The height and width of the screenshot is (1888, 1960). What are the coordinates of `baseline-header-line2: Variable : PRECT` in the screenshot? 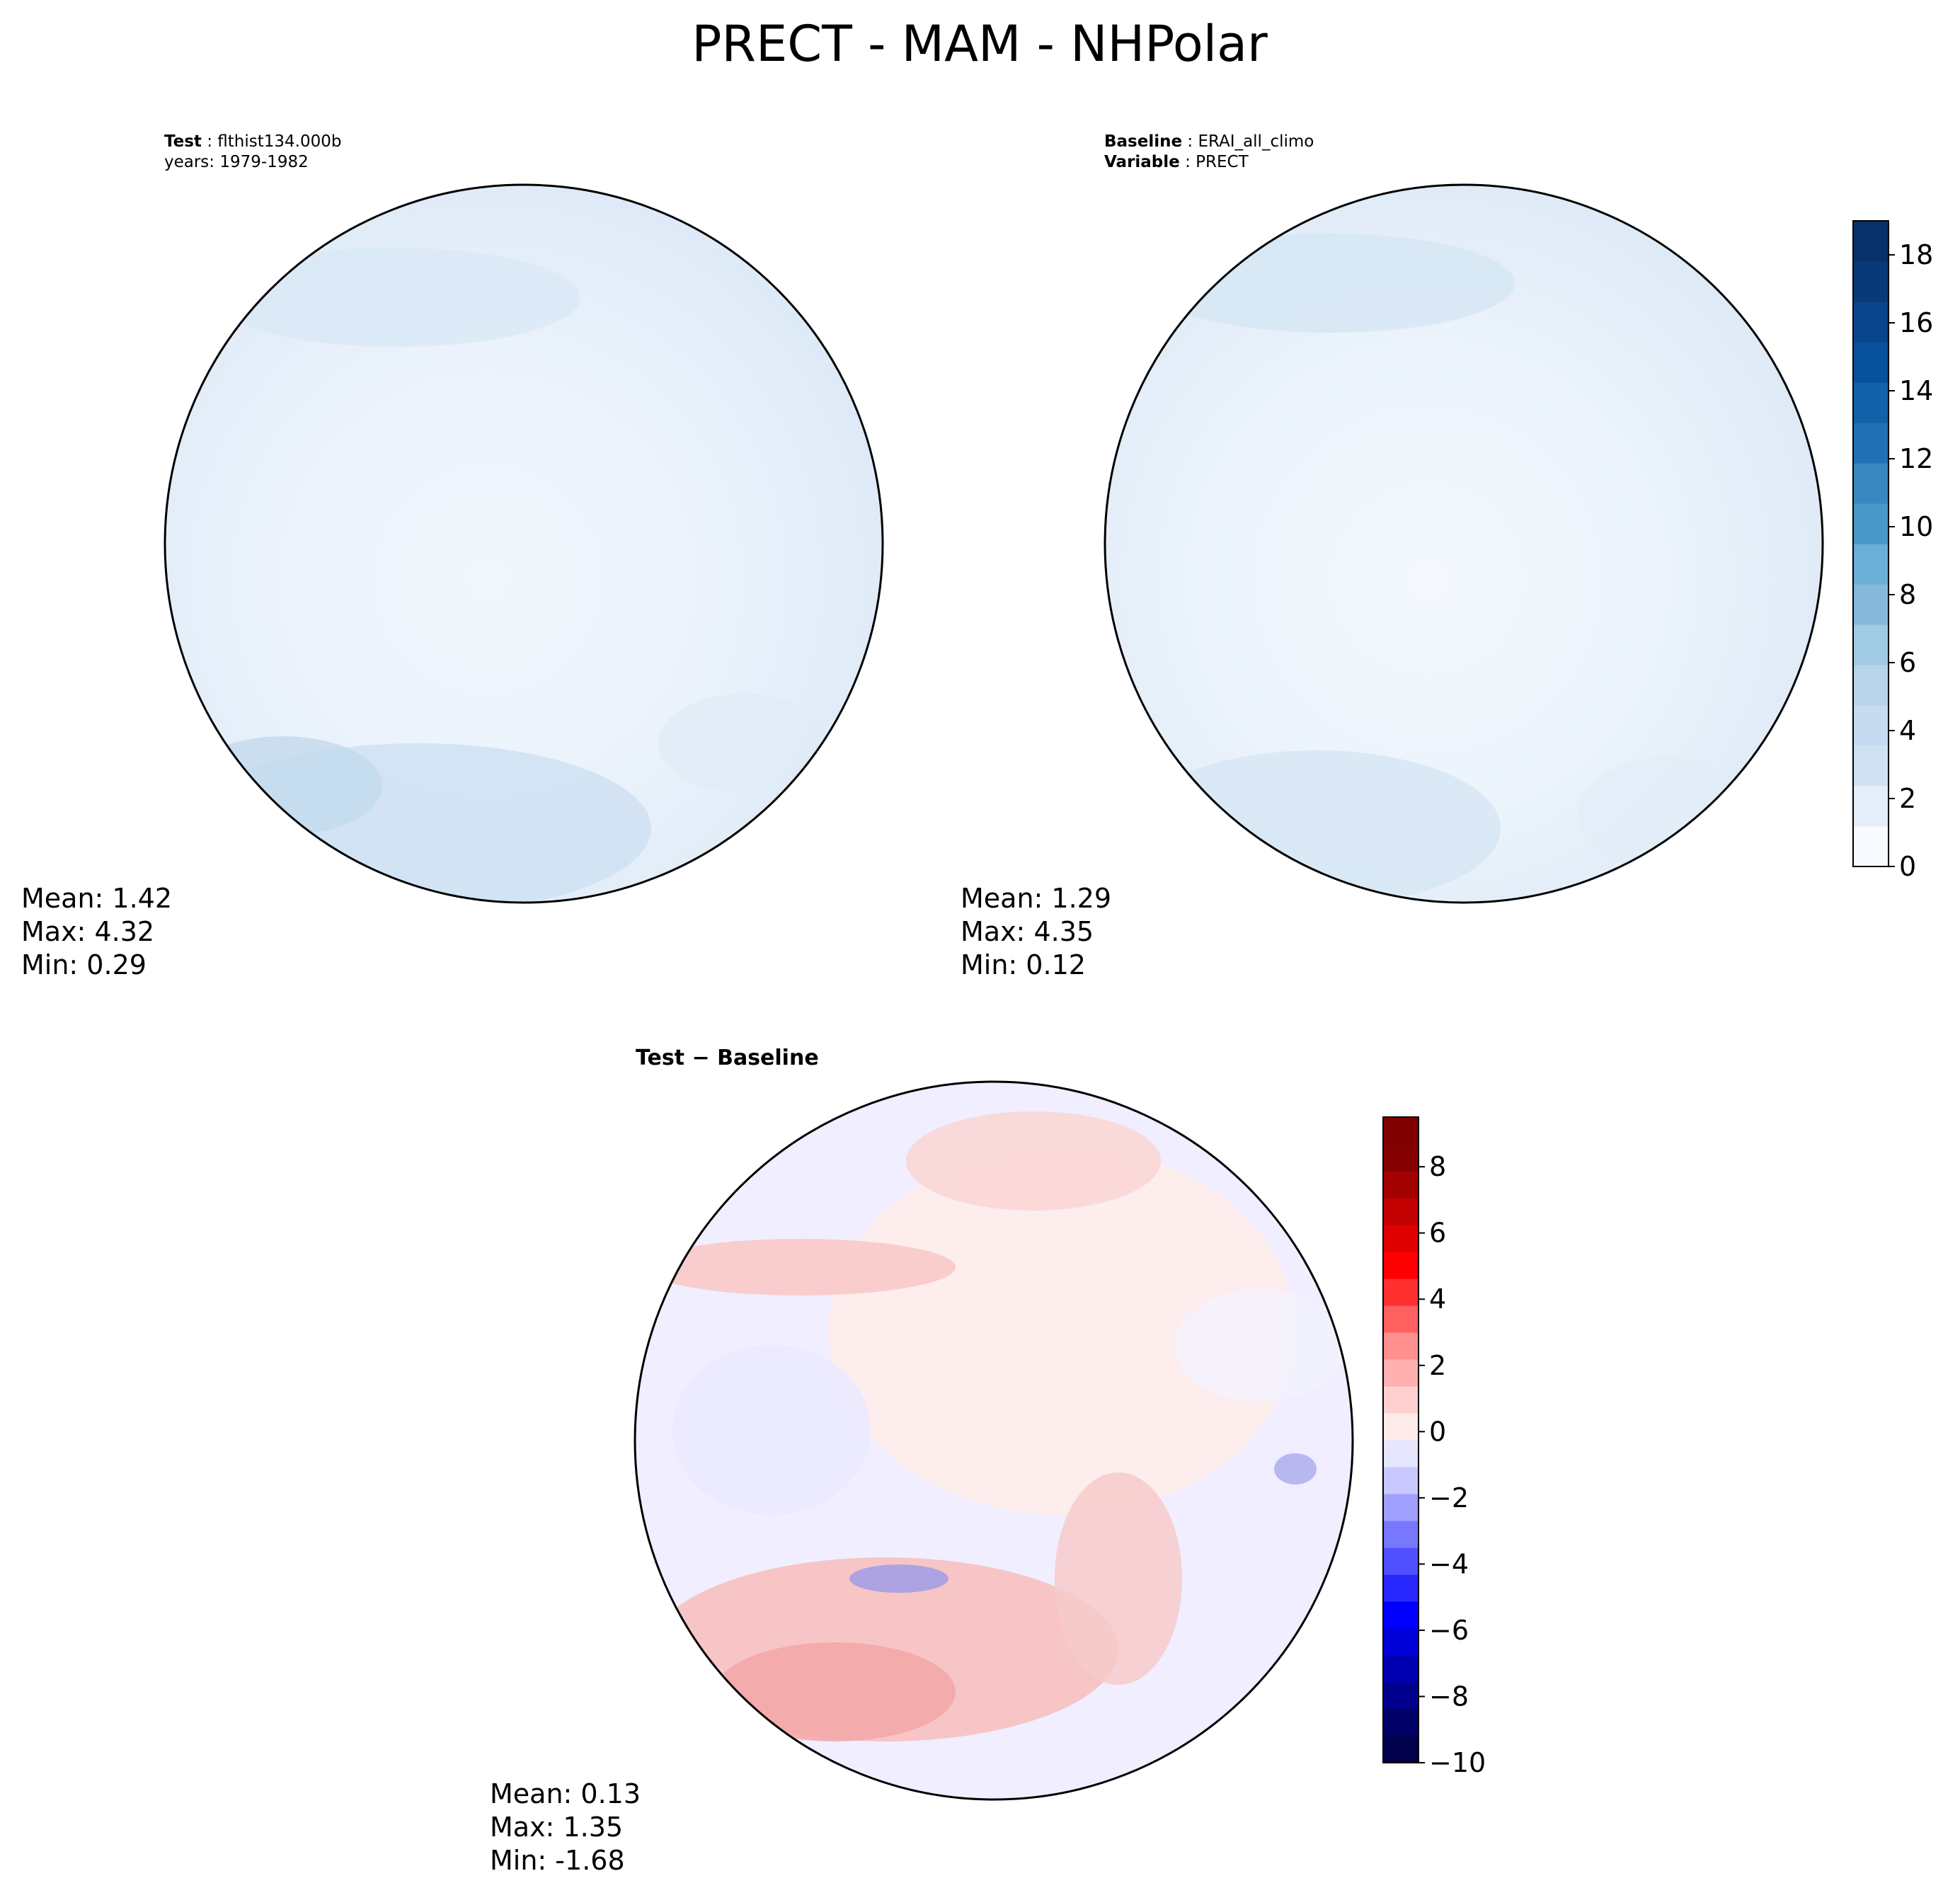 It's located at (1176, 162).